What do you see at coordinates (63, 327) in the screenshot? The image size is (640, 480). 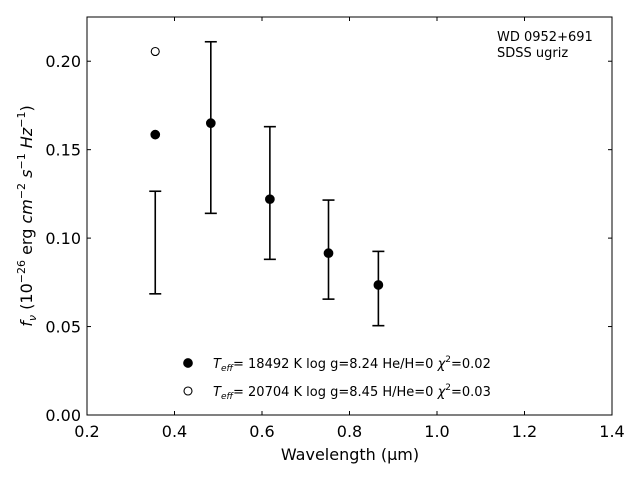 I see `y-tick-label: 0.05` at bounding box center [63, 327].